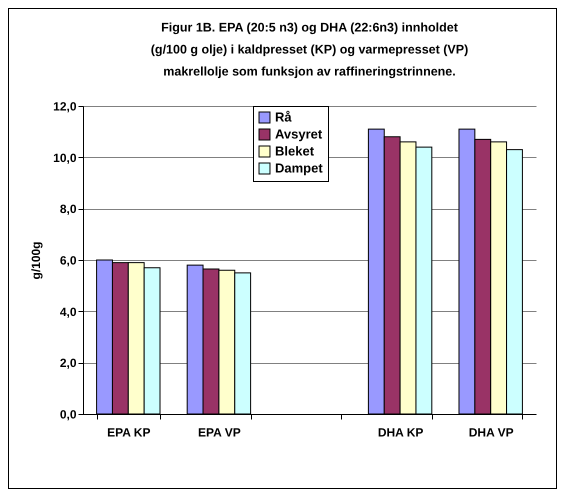 This screenshot has width=567, height=499. I want to click on x-tick-label: DHA VP, so click(491, 433).